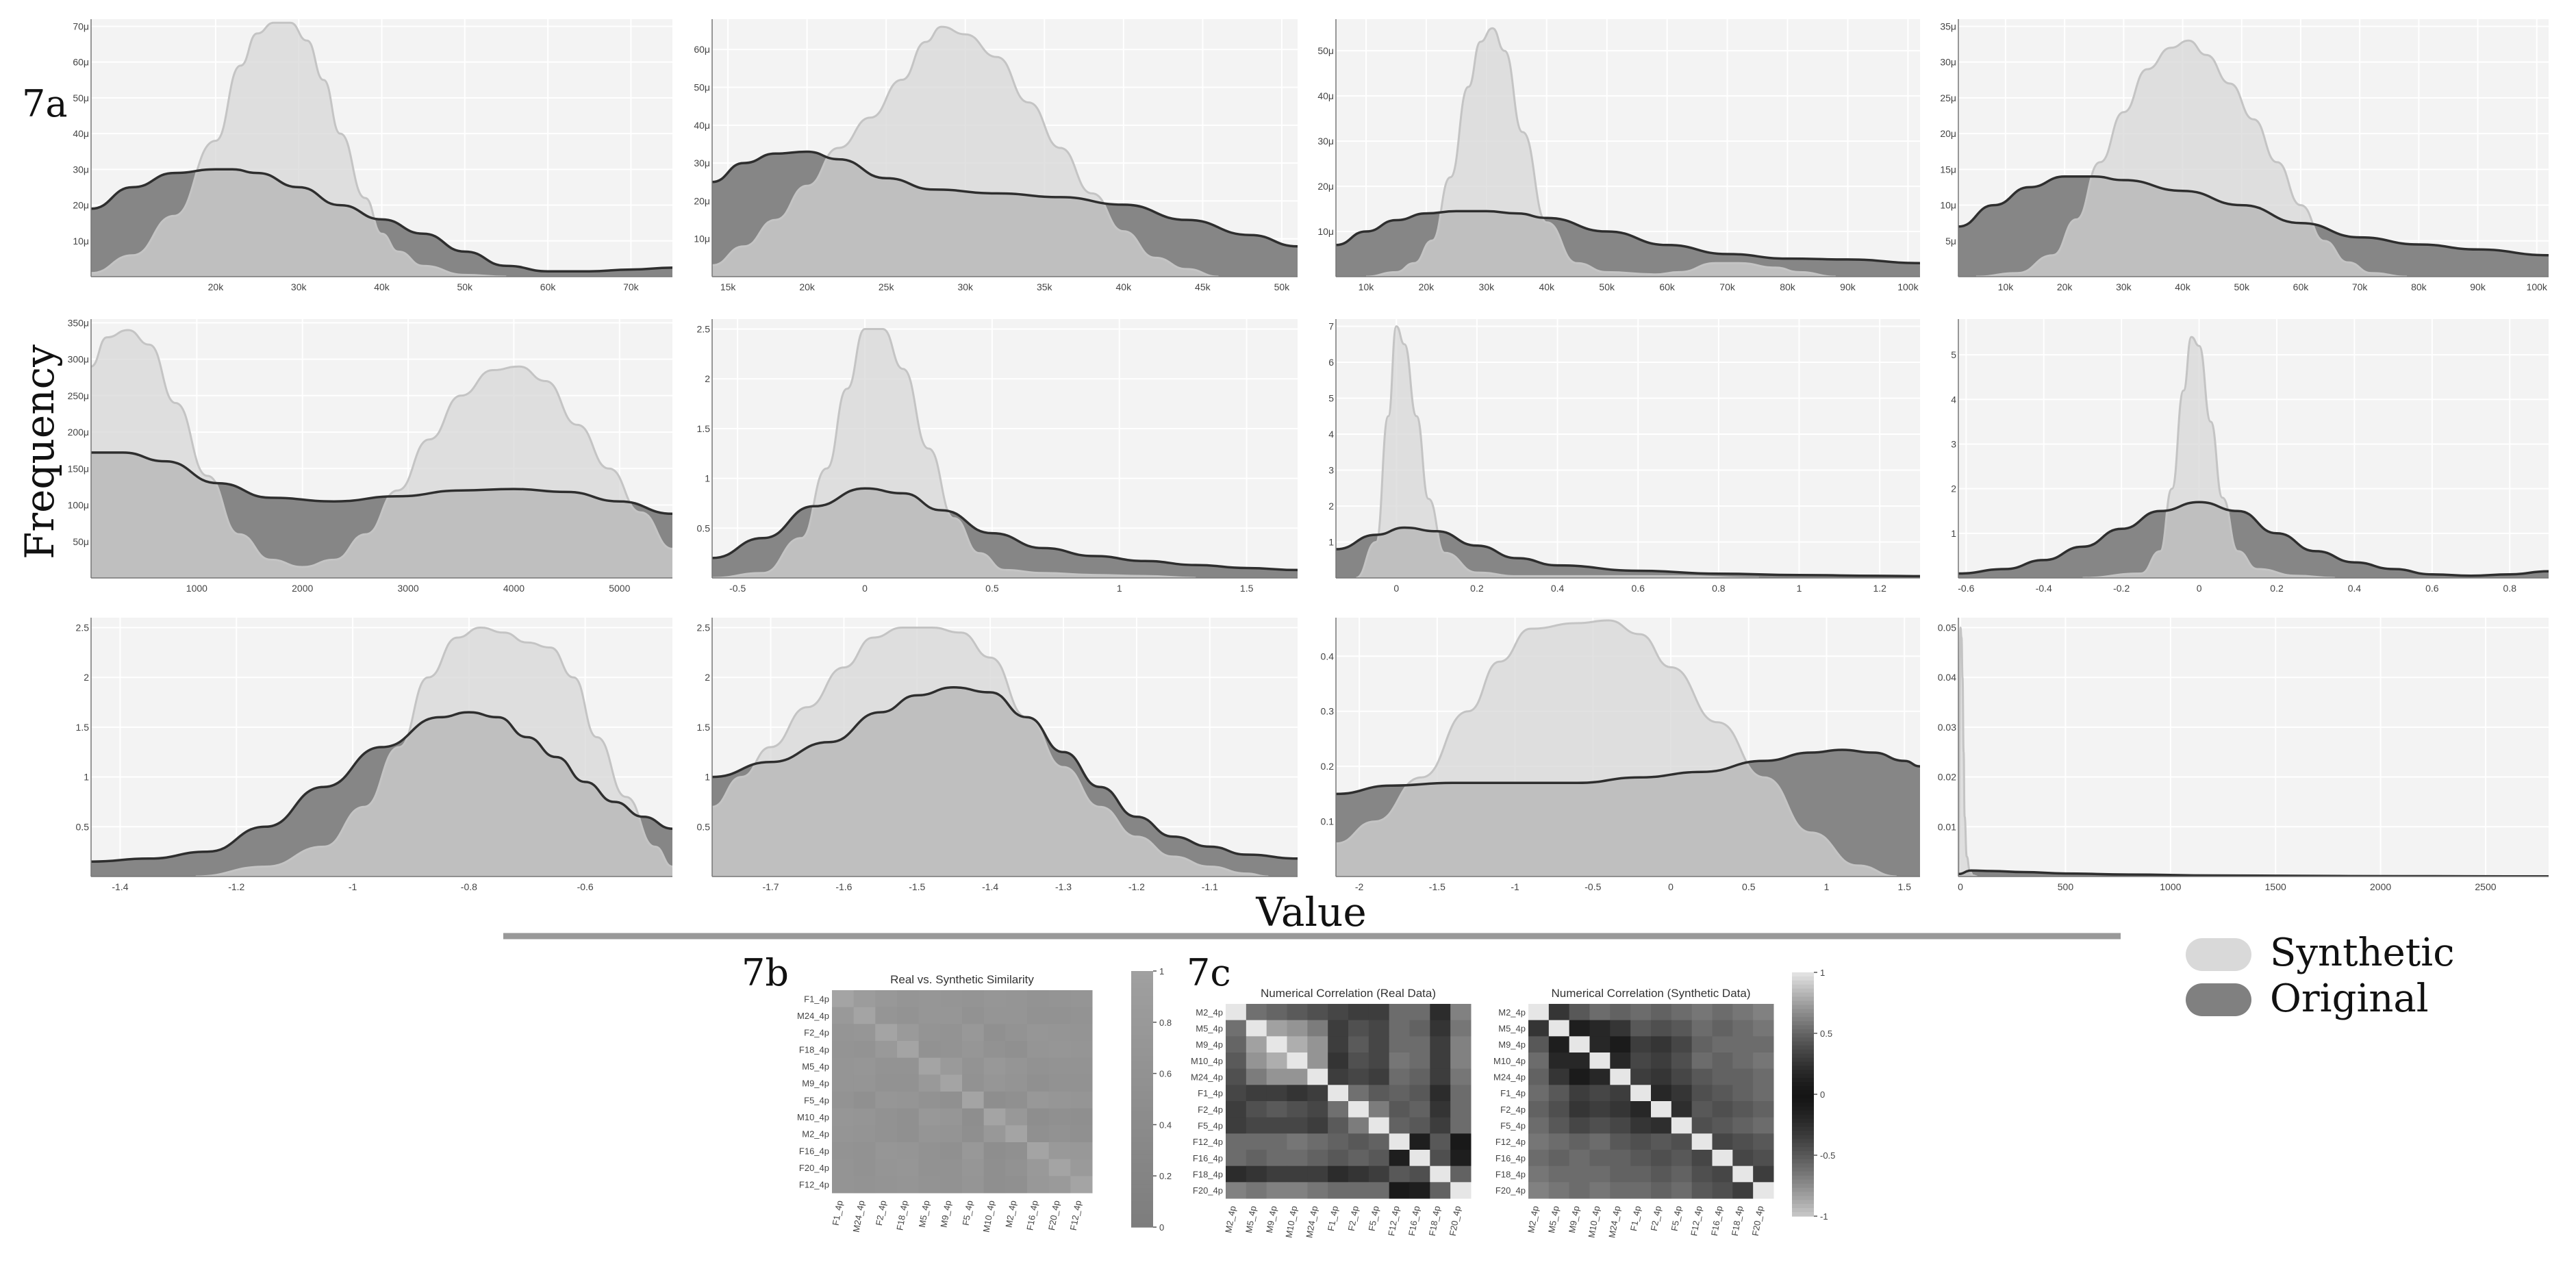  Describe the element at coordinates (1533, 1219) in the screenshot. I see `heatmap-col-label: M2_4p` at that location.